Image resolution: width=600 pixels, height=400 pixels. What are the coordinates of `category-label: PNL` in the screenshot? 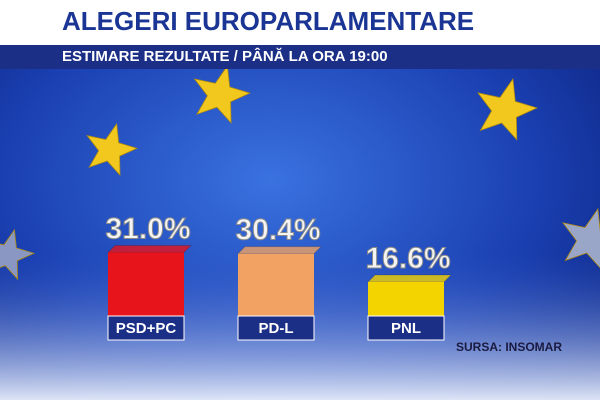 It's located at (406, 328).